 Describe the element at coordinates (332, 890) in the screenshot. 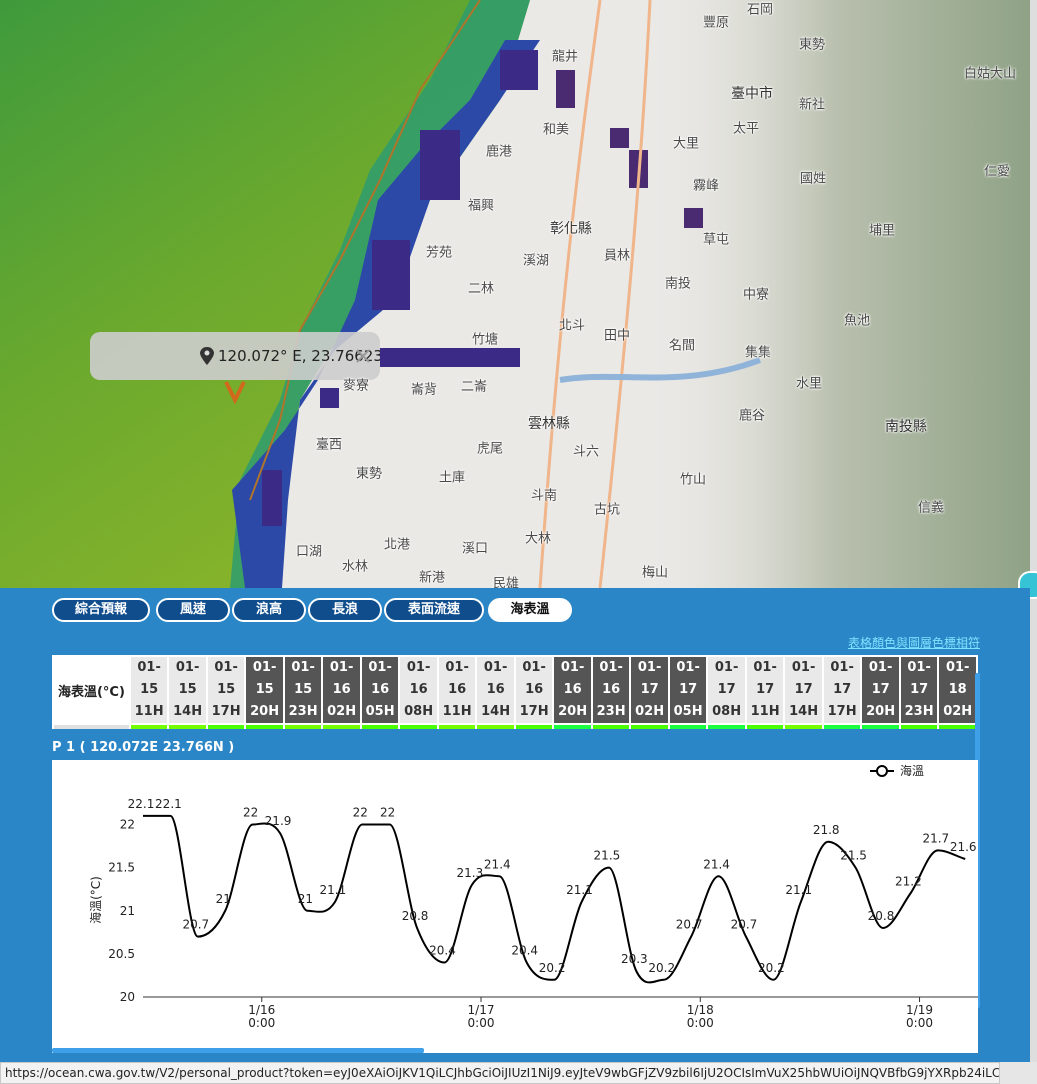

I see `data-label: 21.1` at that location.